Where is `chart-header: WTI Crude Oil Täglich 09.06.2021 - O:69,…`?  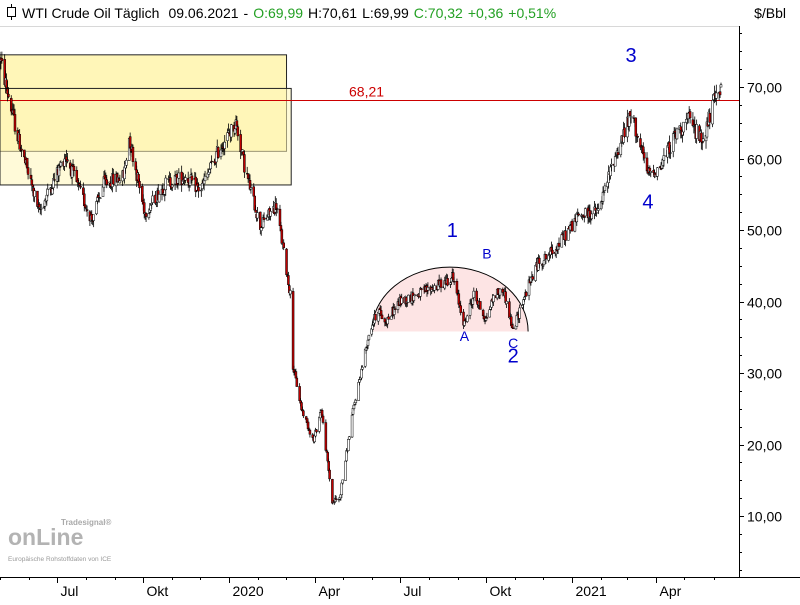
chart-header: WTI Crude Oil Täglich 09.06.2021 - O:69,… is located at coordinates (368, 13).